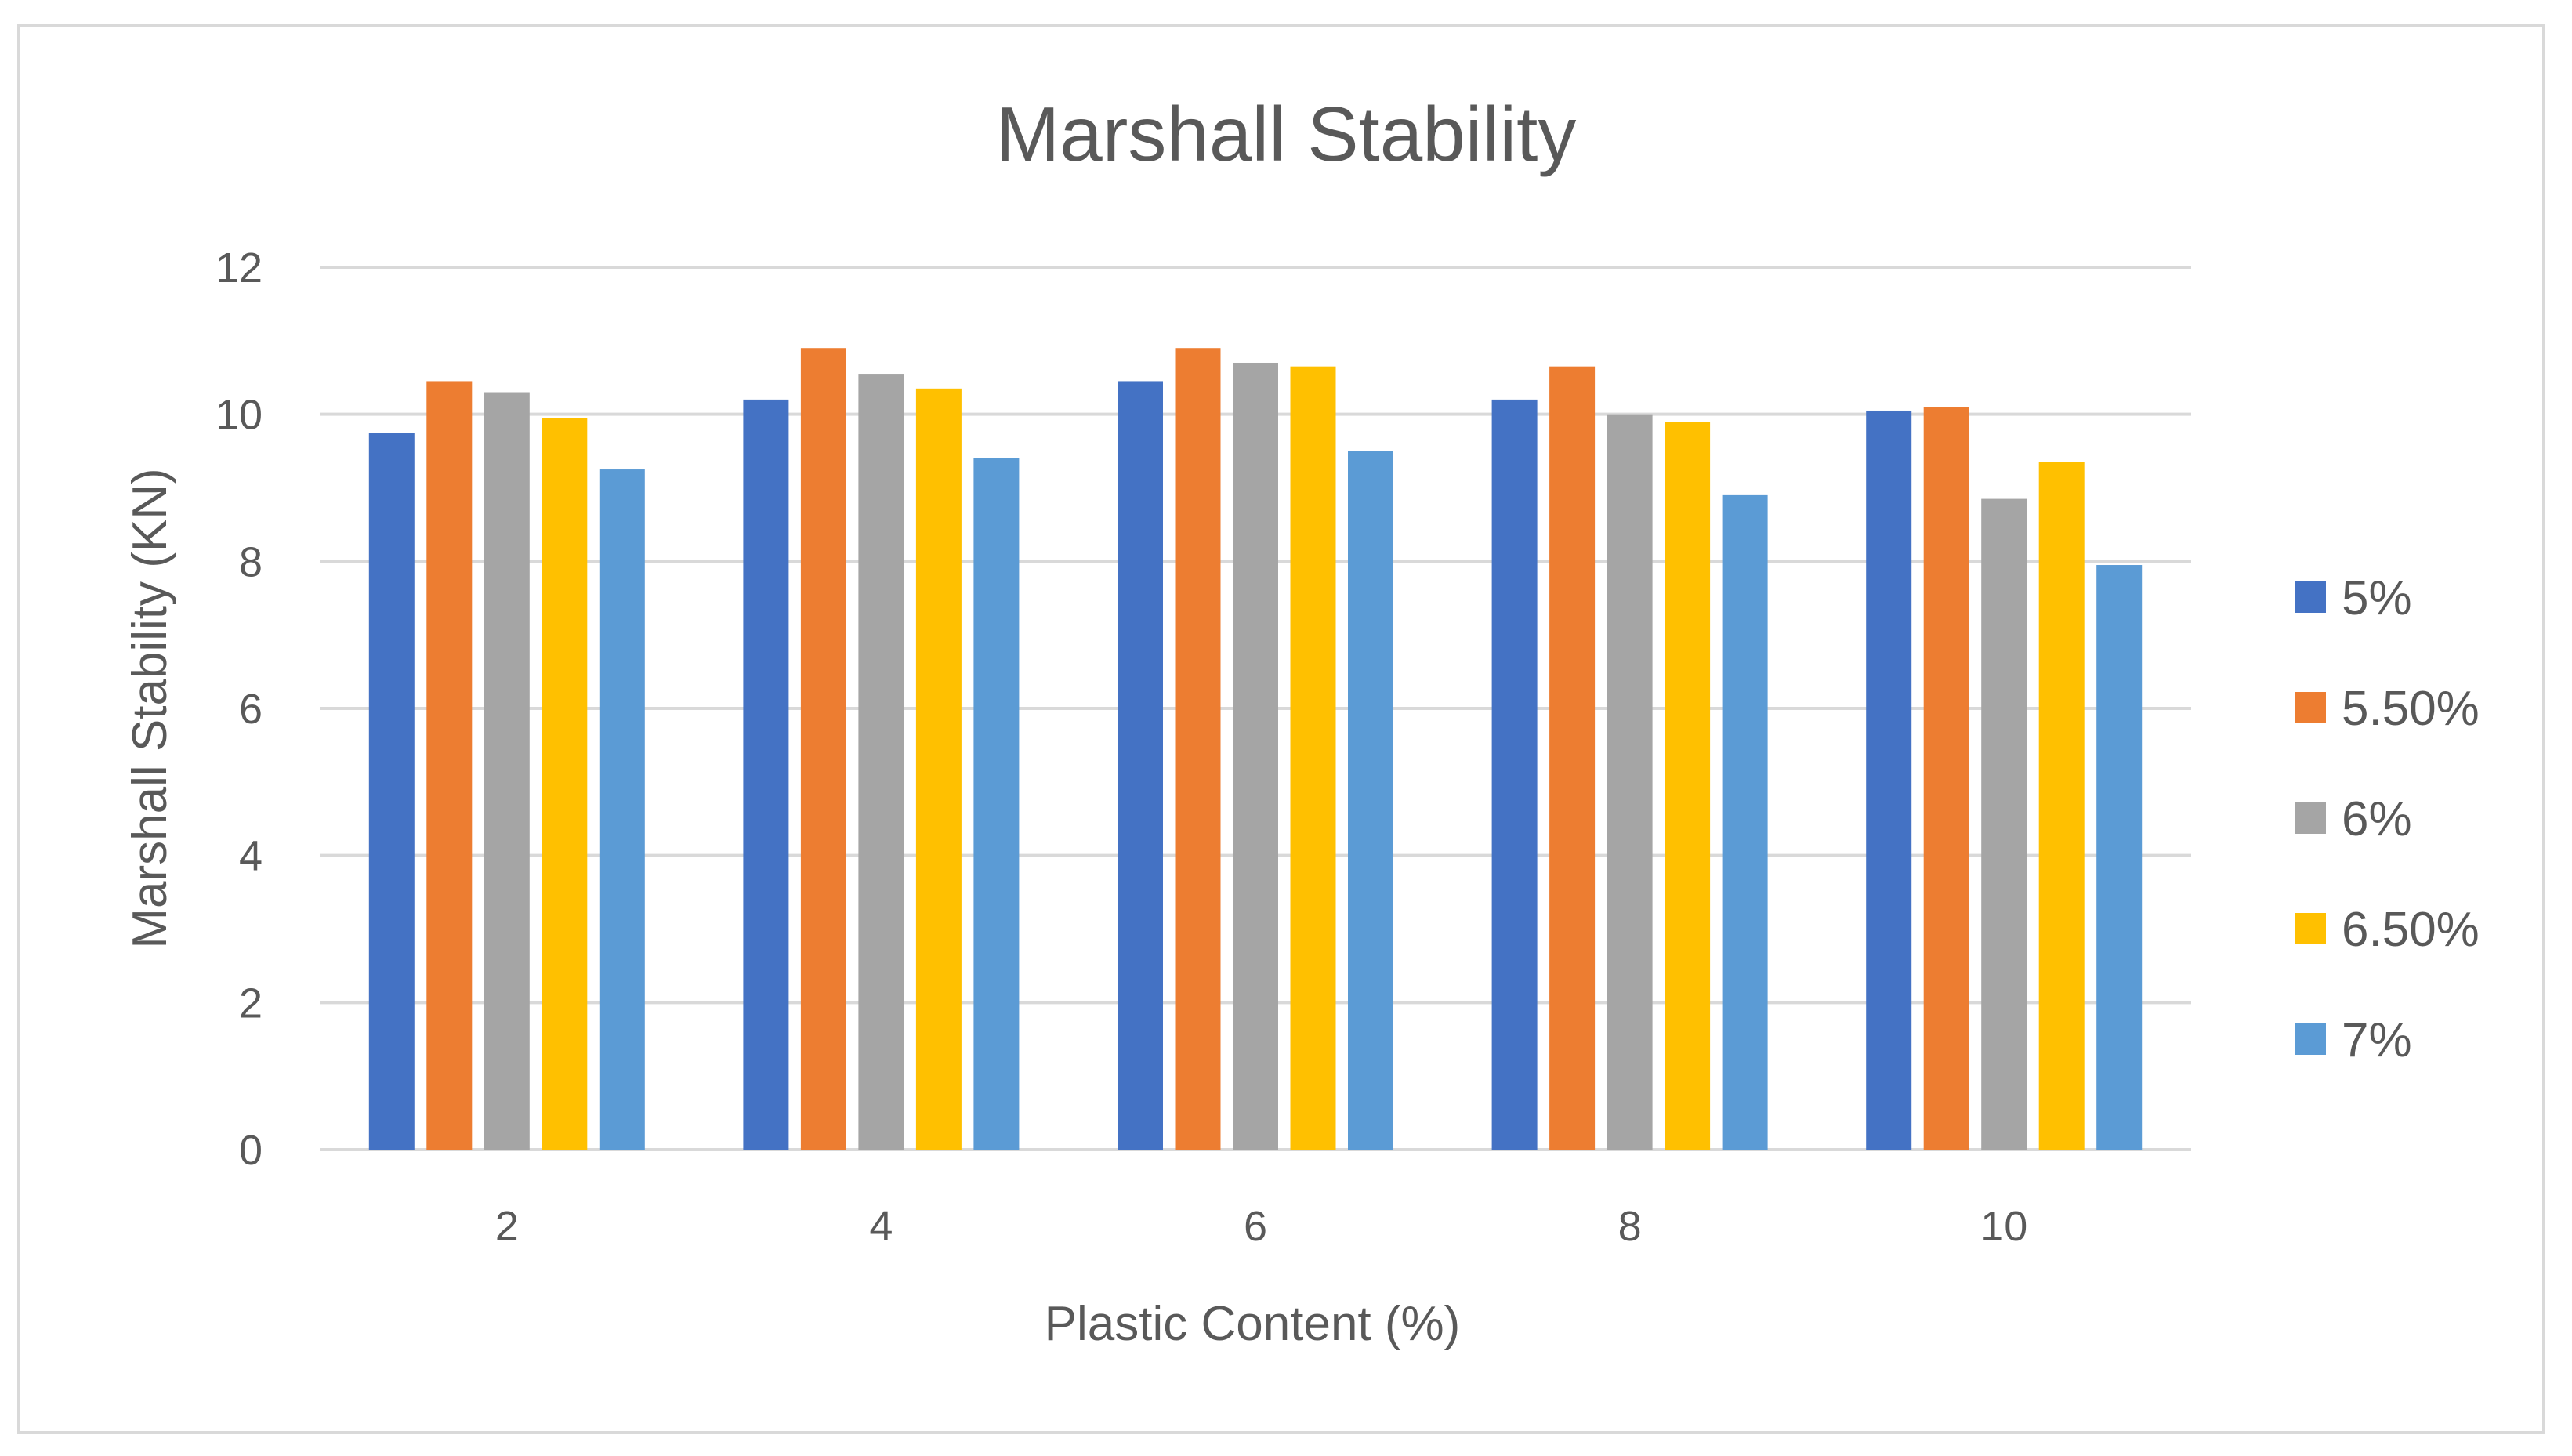  What do you see at coordinates (239, 268) in the screenshot?
I see `y-tick-label: 12` at bounding box center [239, 268].